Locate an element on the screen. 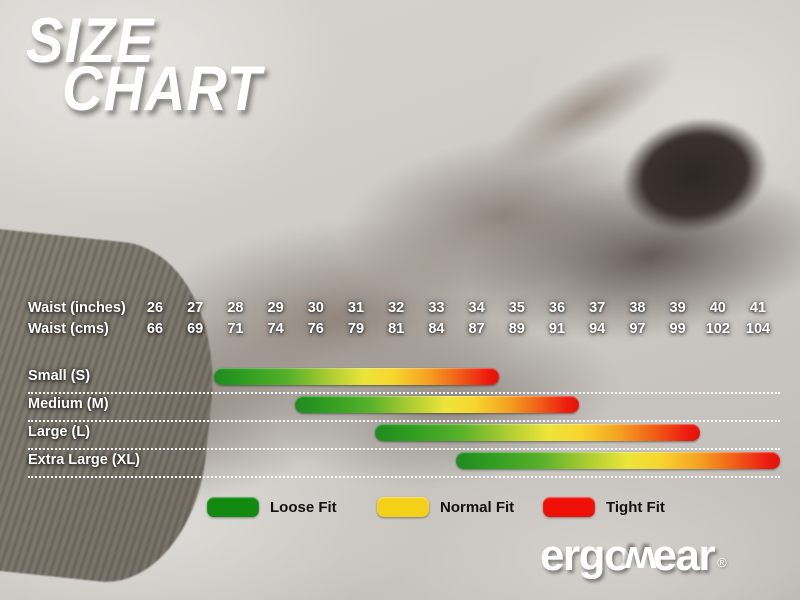  registered-trademark-icon: ® is located at coordinates (722, 562).